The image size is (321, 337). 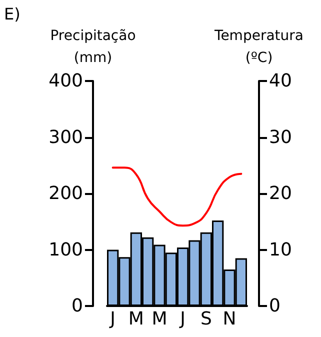 I want to click on y2-tick-label: 0, so click(x=274, y=306).